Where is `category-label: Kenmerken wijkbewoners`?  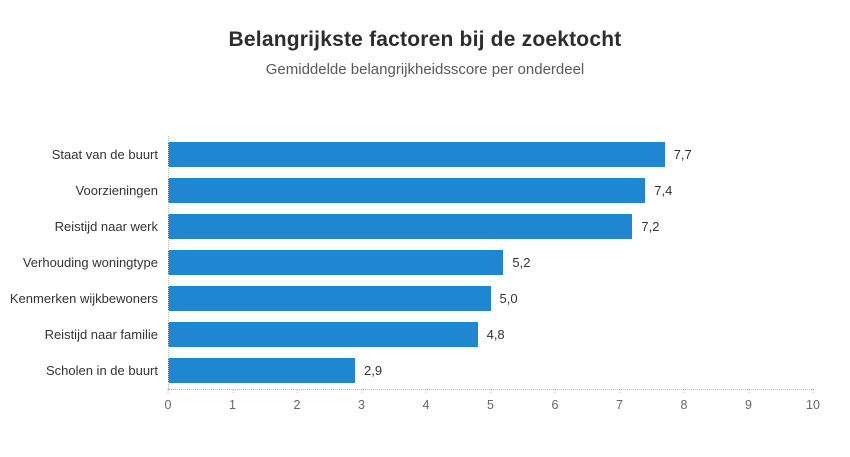
category-label: Kenmerken wijkbewoners is located at coordinates (83, 298).